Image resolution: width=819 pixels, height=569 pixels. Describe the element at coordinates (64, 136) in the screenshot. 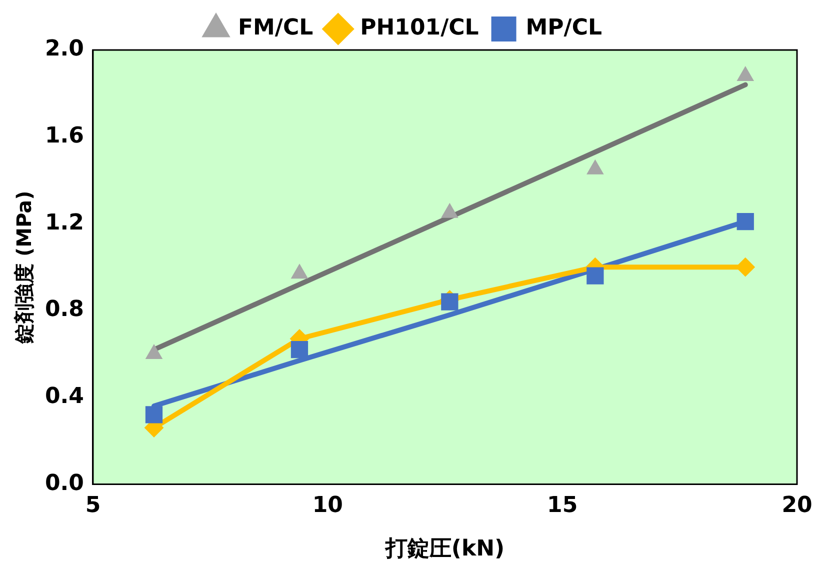

I see `y-tick-label: 1.6` at that location.